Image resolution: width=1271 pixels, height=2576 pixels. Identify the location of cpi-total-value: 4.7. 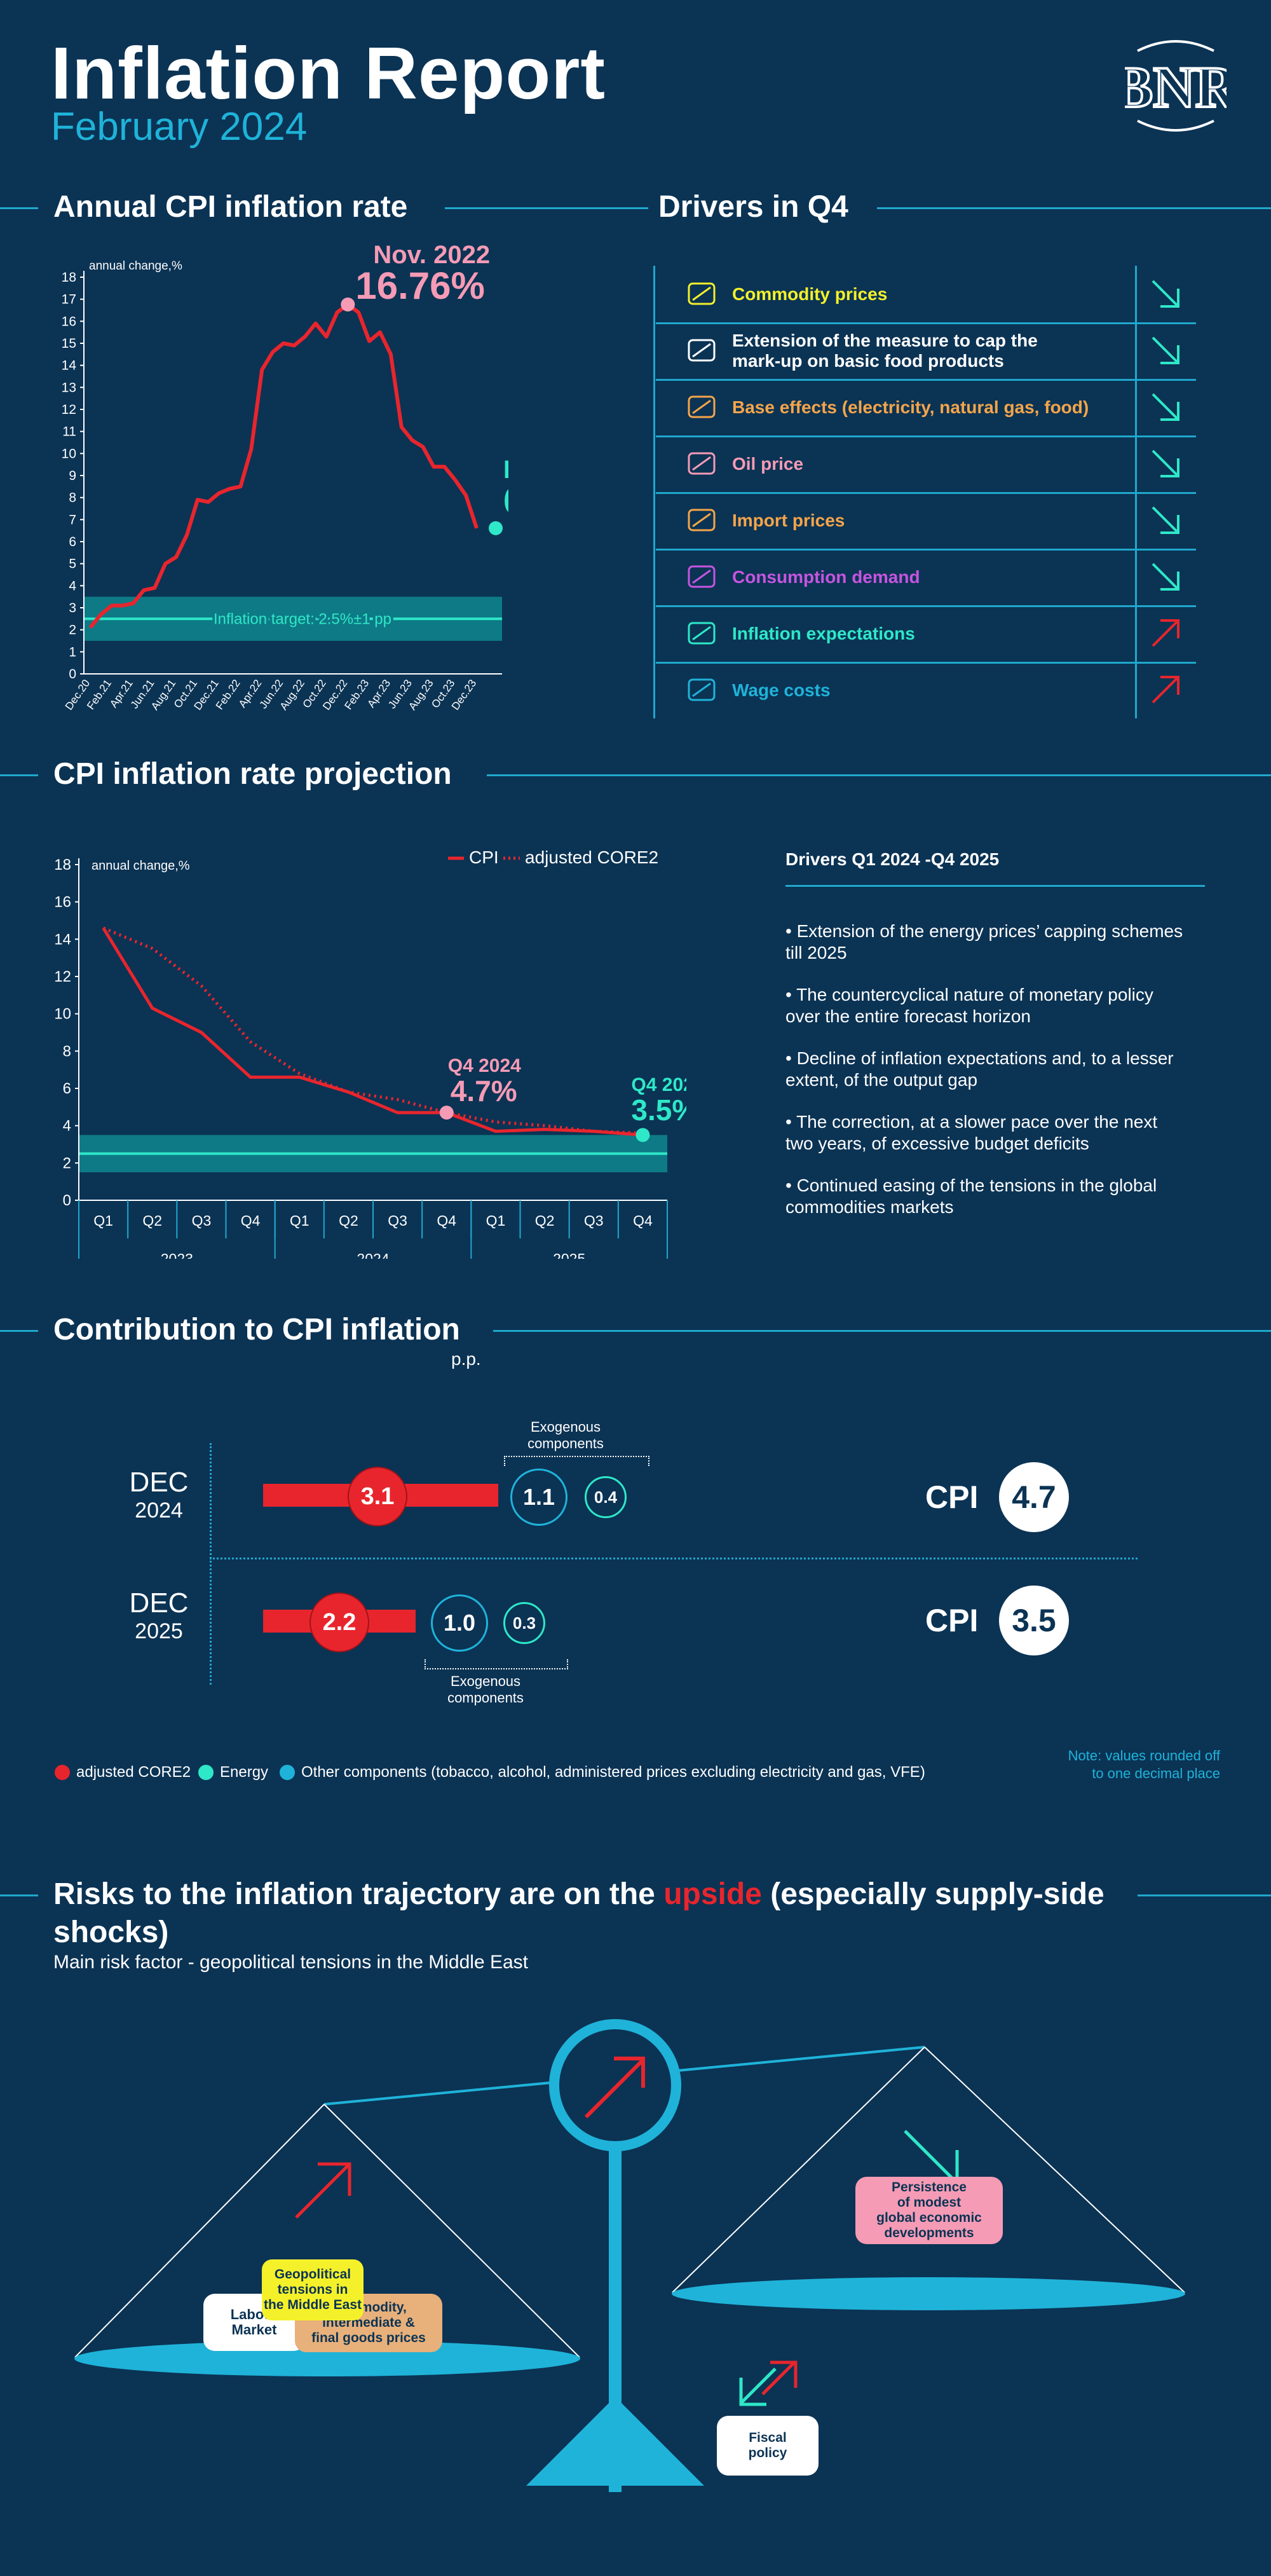
(1034, 1497).